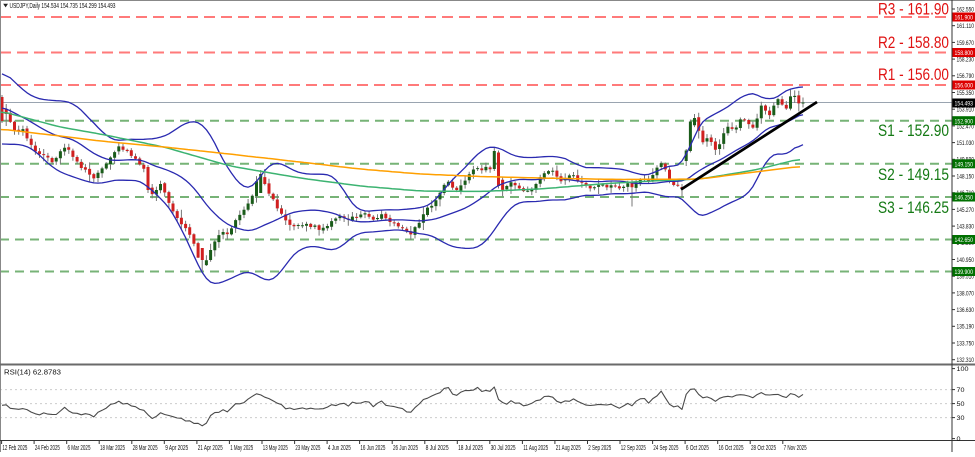  I want to click on svg-text: 13 May 2025, so click(275, 448).